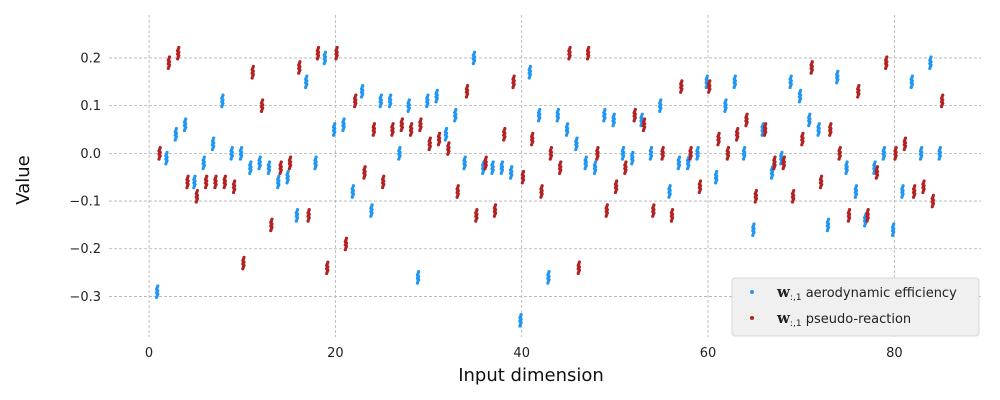  What do you see at coordinates (531, 375) in the screenshot?
I see `x-axis-title: Input dimension` at bounding box center [531, 375].